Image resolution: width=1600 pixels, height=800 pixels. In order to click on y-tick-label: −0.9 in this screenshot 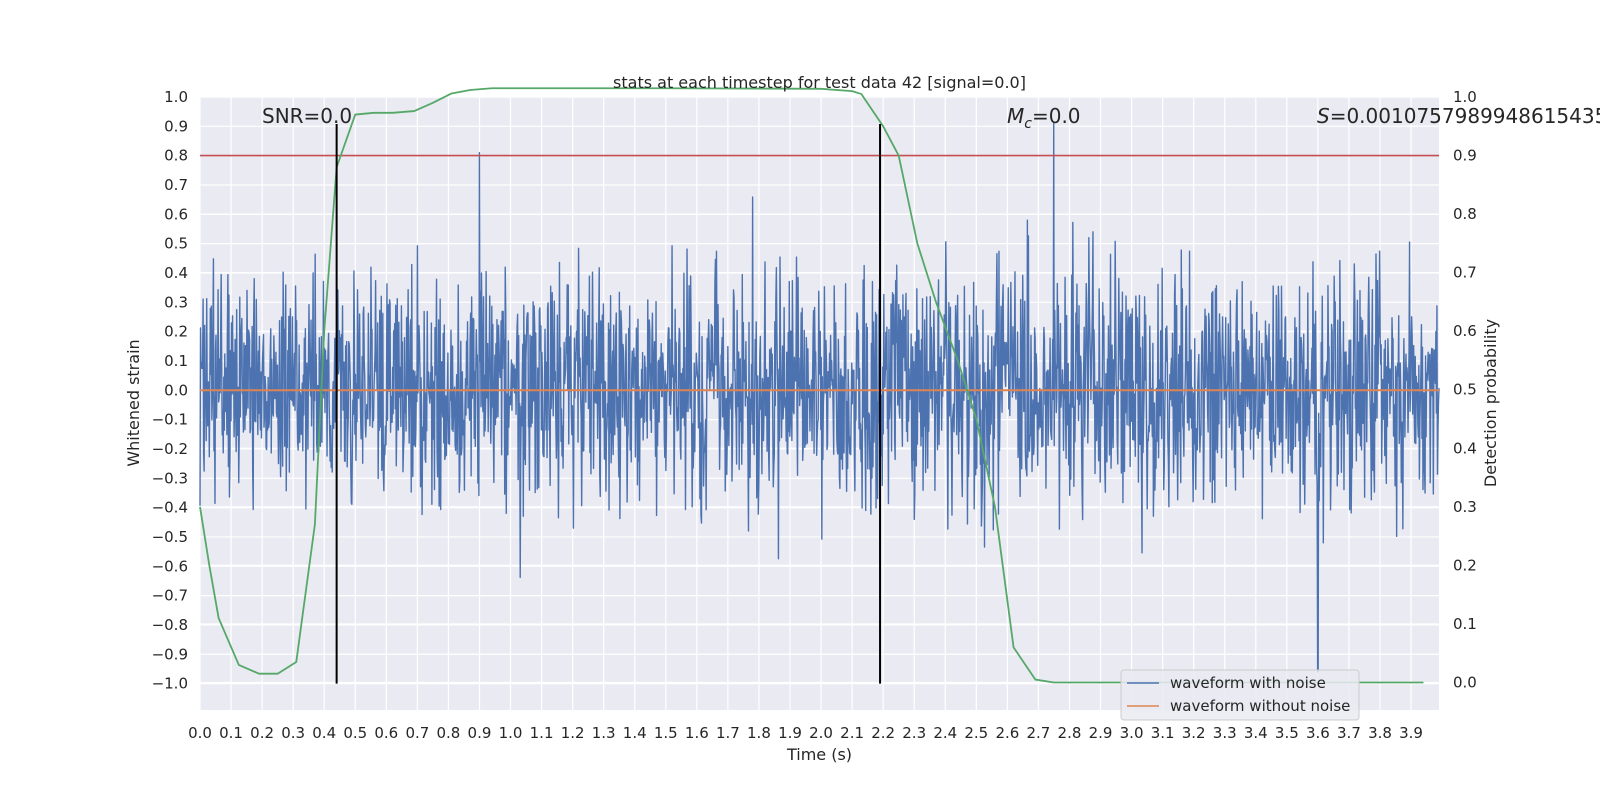, I will do `click(170, 654)`.